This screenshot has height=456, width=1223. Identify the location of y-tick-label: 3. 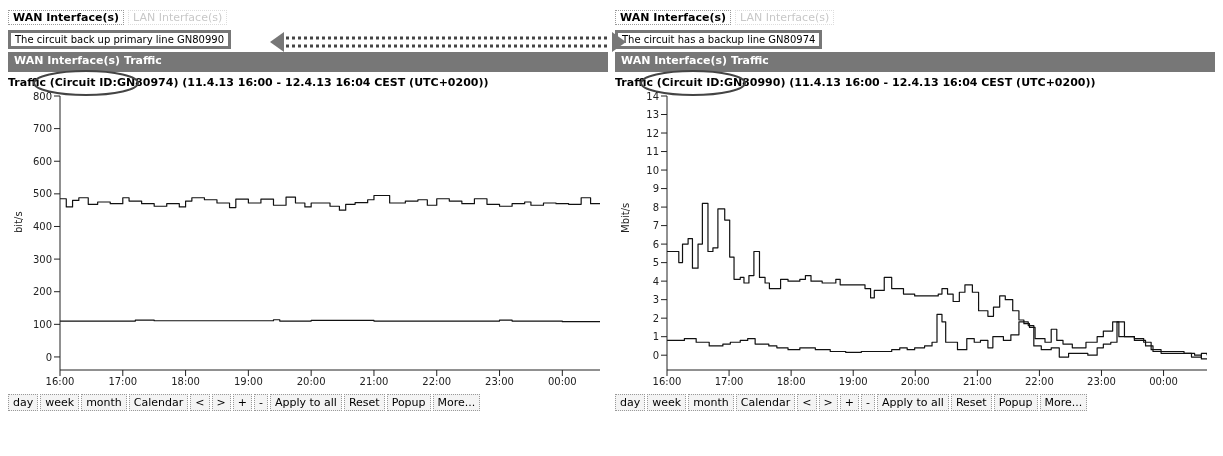
(655, 300).